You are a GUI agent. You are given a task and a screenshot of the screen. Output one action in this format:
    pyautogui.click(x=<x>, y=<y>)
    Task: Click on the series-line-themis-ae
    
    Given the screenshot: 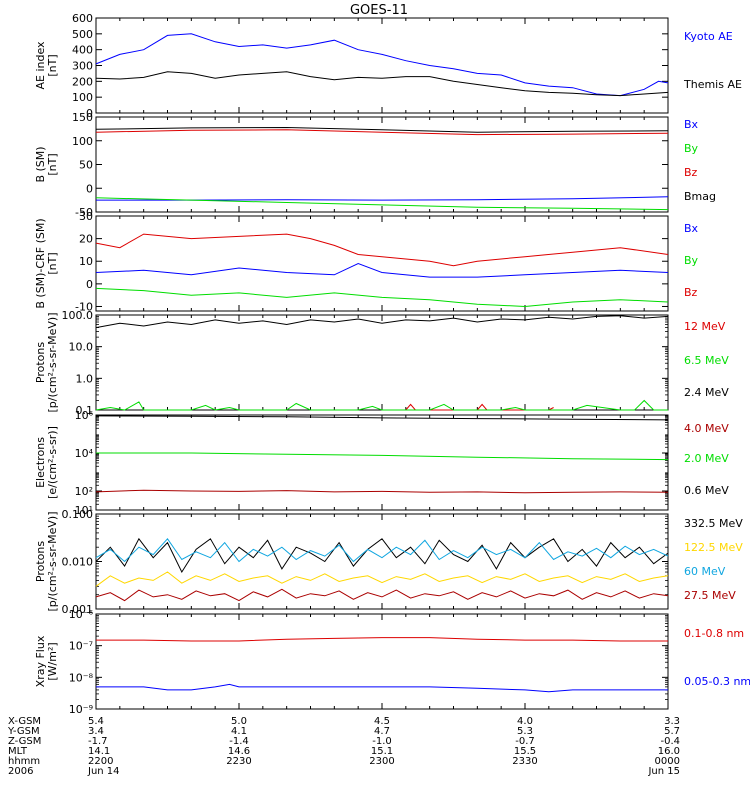 What is the action you would take?
    pyautogui.click(x=382, y=84)
    